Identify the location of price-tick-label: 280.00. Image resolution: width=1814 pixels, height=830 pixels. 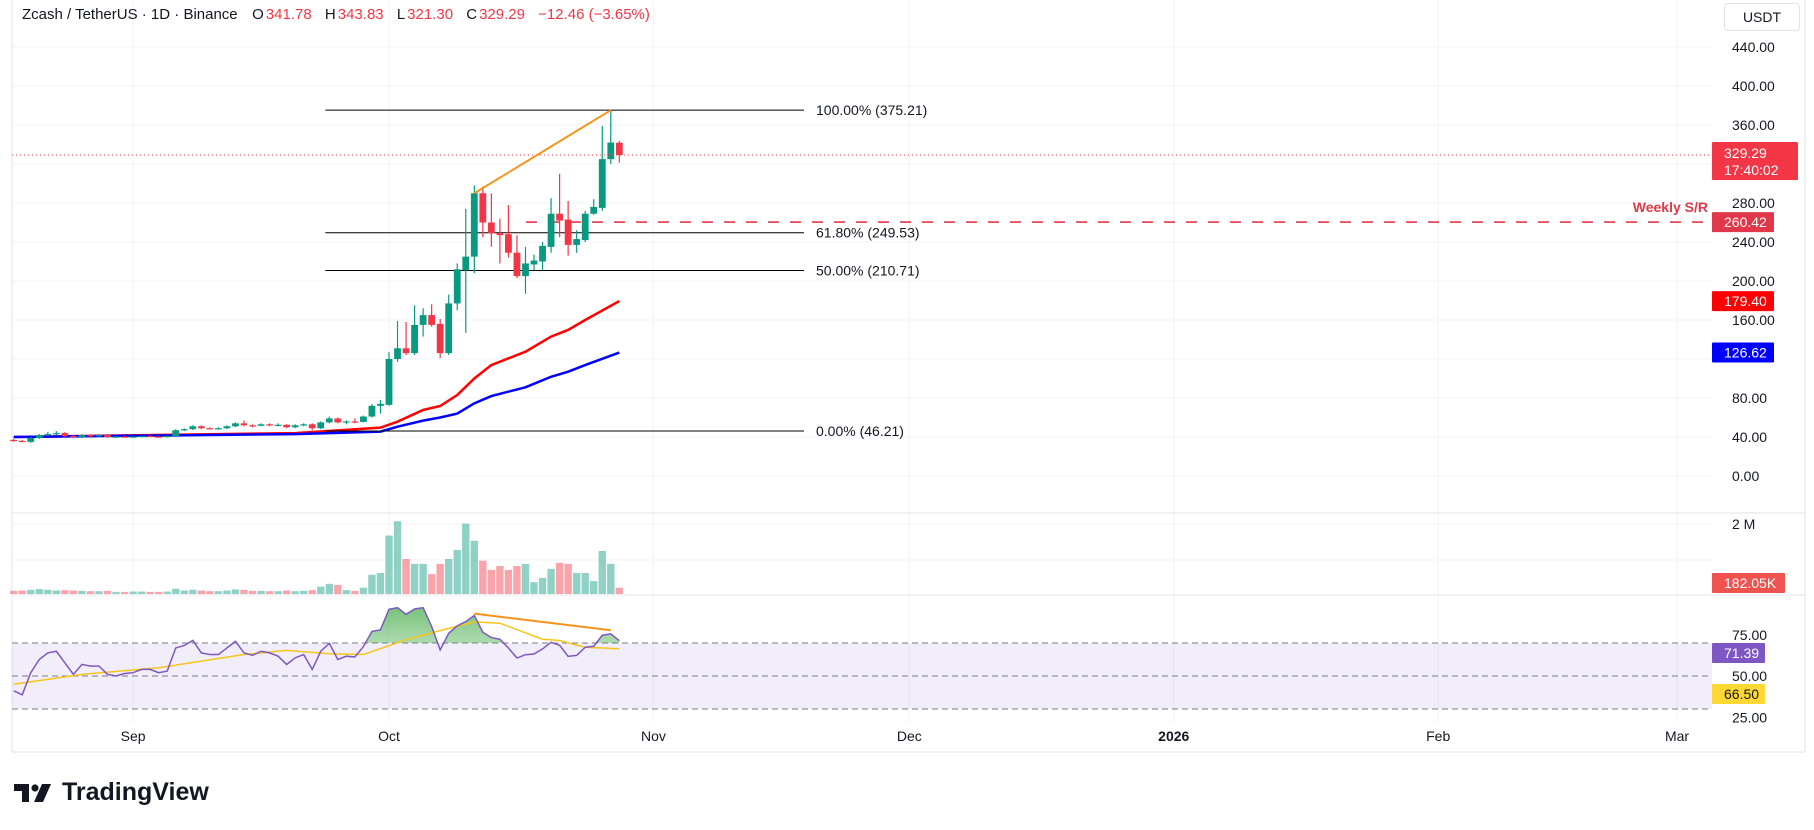
(1753, 203).